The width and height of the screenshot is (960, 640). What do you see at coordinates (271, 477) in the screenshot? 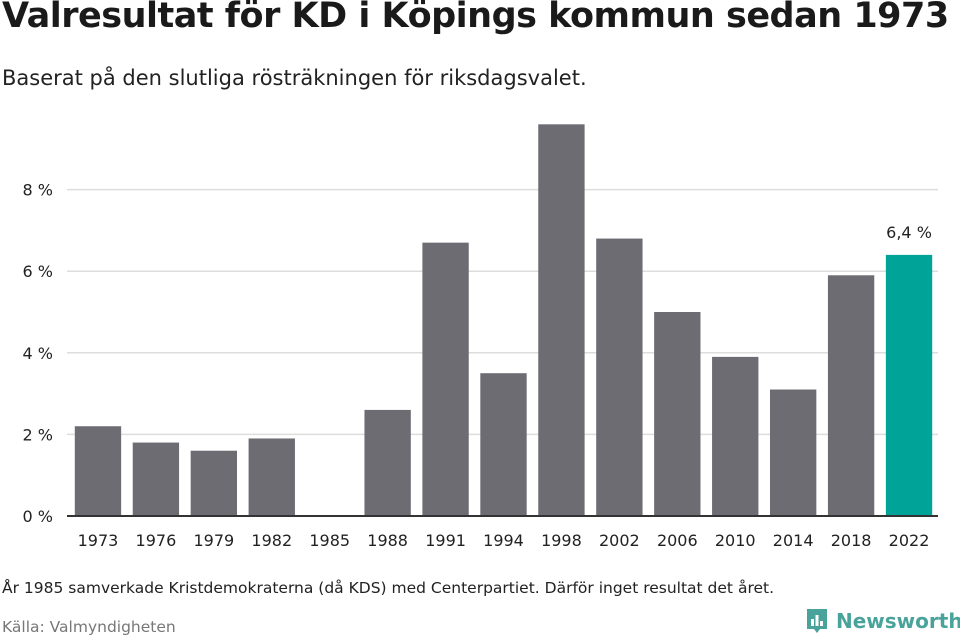
I see `bar-1982` at bounding box center [271, 477].